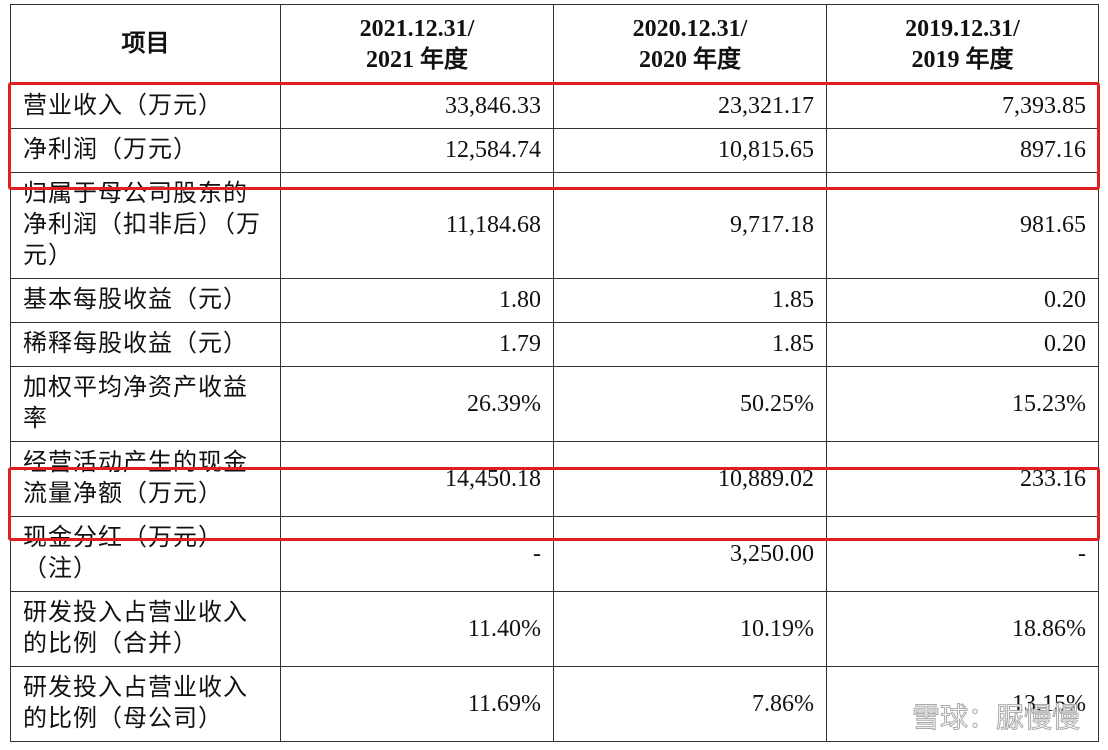 This screenshot has width=1108, height=750. I want to click on row-label: 基本每股收益（元）, so click(145, 300).